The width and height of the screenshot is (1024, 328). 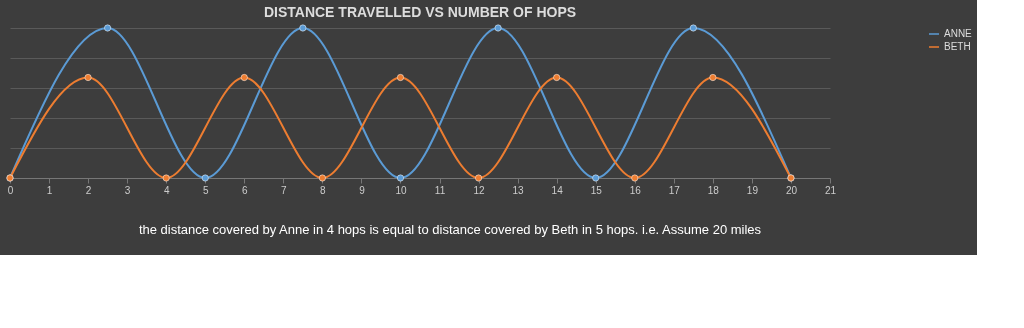 What do you see at coordinates (362, 190) in the screenshot?
I see `x-tick-label: 9` at bounding box center [362, 190].